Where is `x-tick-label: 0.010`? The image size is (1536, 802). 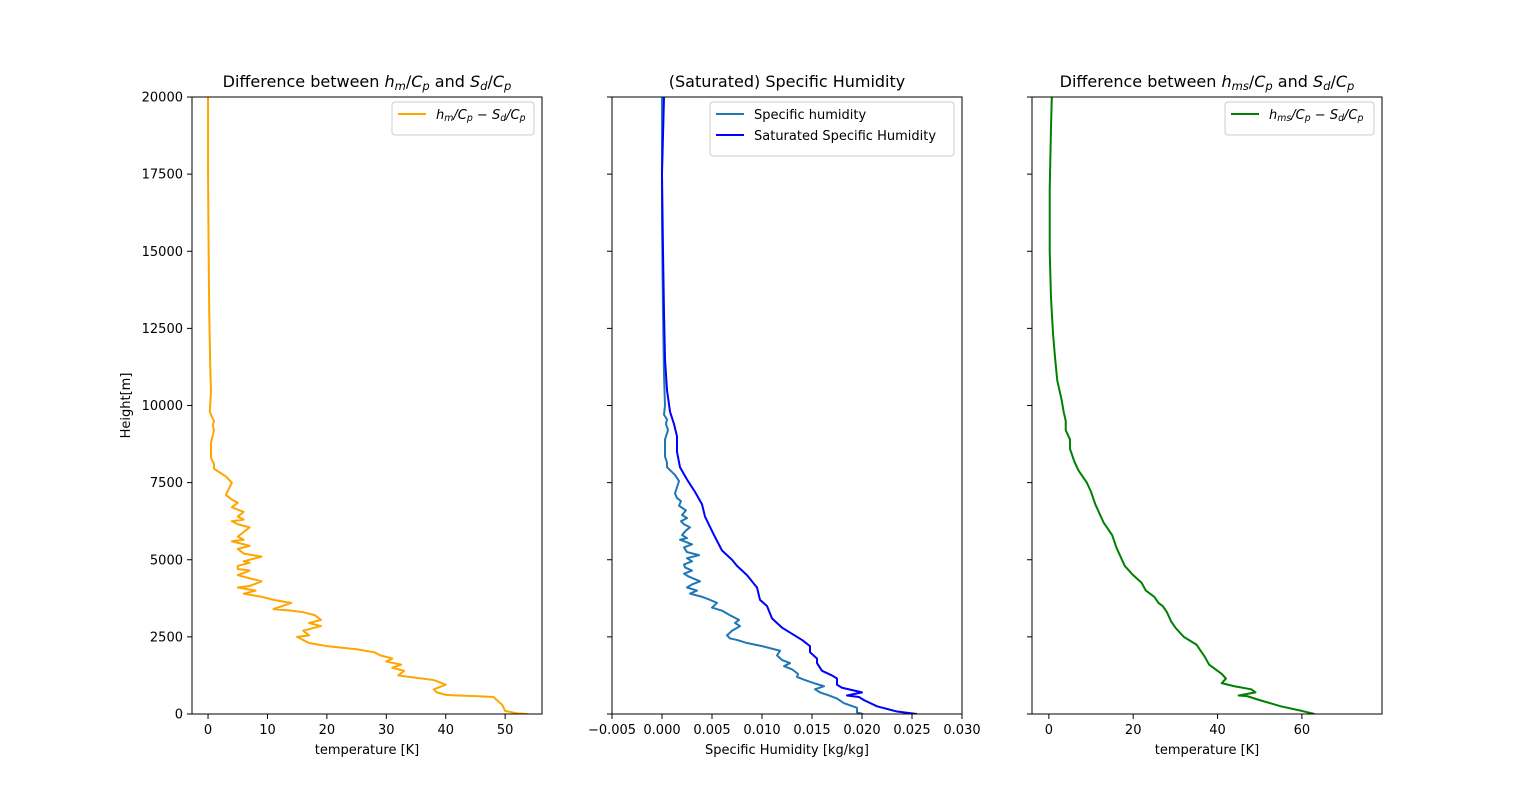
x-tick-label: 0.010 is located at coordinates (761, 730).